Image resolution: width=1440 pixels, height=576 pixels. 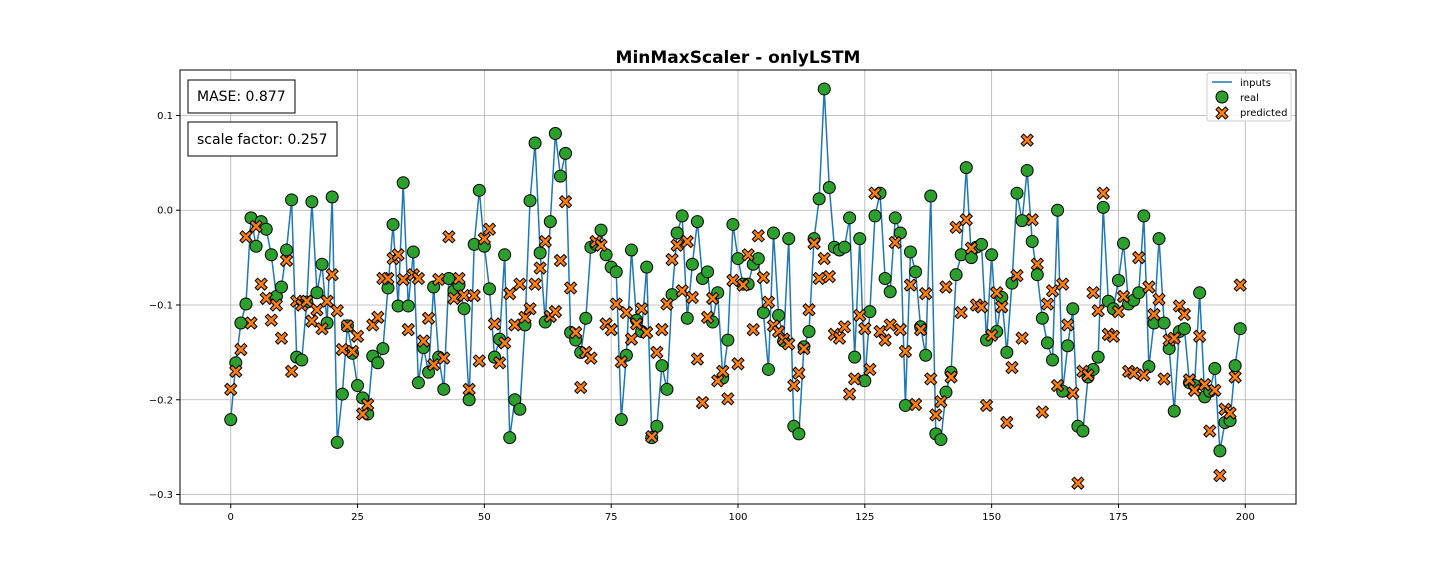 I want to click on y-tick-label: −0.3, so click(x=161, y=495).